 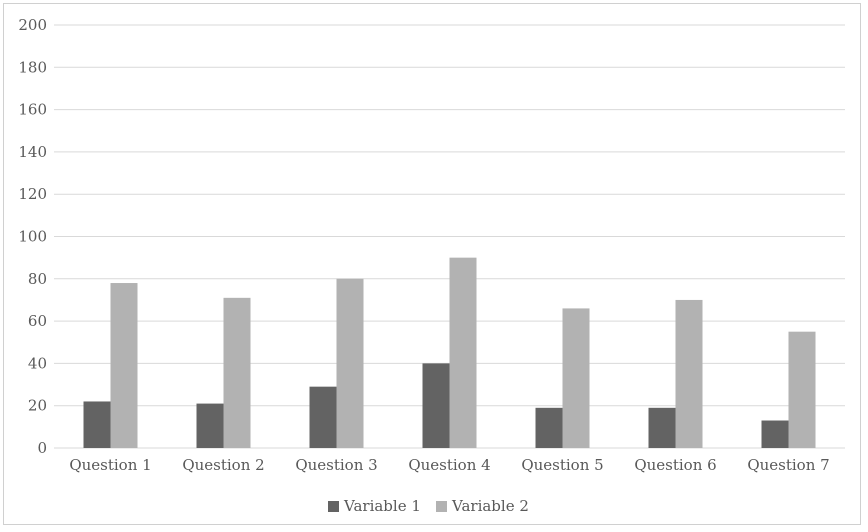 I want to click on y-tick-label: 180, so click(x=32, y=67).